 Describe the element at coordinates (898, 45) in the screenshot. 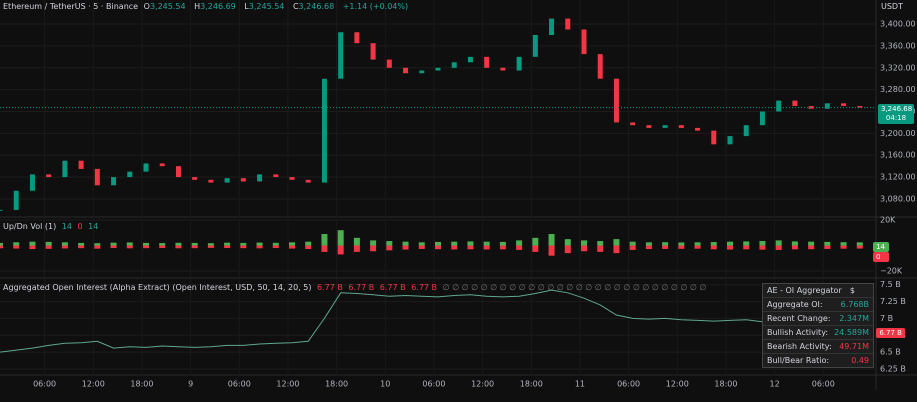

I see `y-tick-label: 3,360.00` at that location.